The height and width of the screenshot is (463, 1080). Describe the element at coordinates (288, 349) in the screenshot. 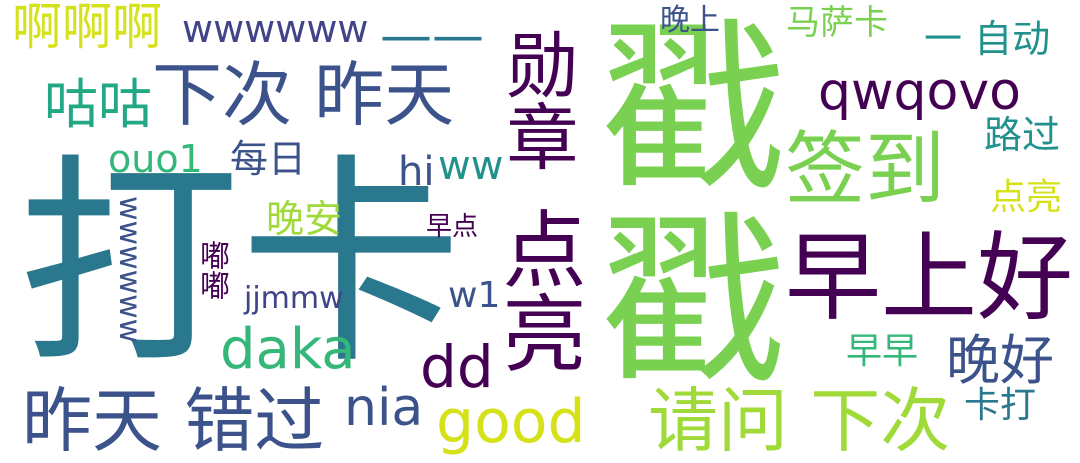

I see `word-daka-latin: daka` at that location.